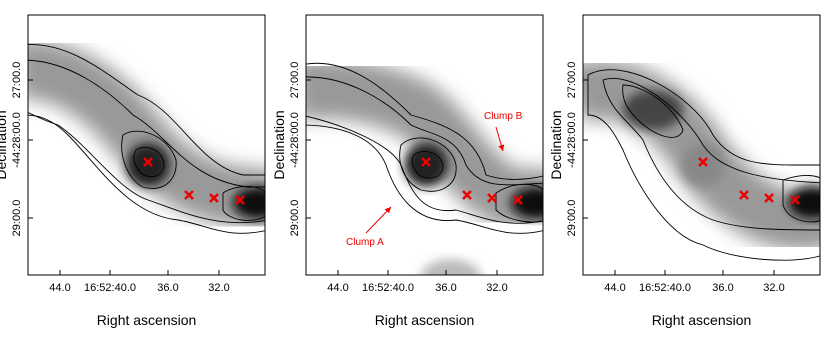 The image size is (830, 338). What do you see at coordinates (451, 267) in the screenshot?
I see `emission-blob` at bounding box center [451, 267].